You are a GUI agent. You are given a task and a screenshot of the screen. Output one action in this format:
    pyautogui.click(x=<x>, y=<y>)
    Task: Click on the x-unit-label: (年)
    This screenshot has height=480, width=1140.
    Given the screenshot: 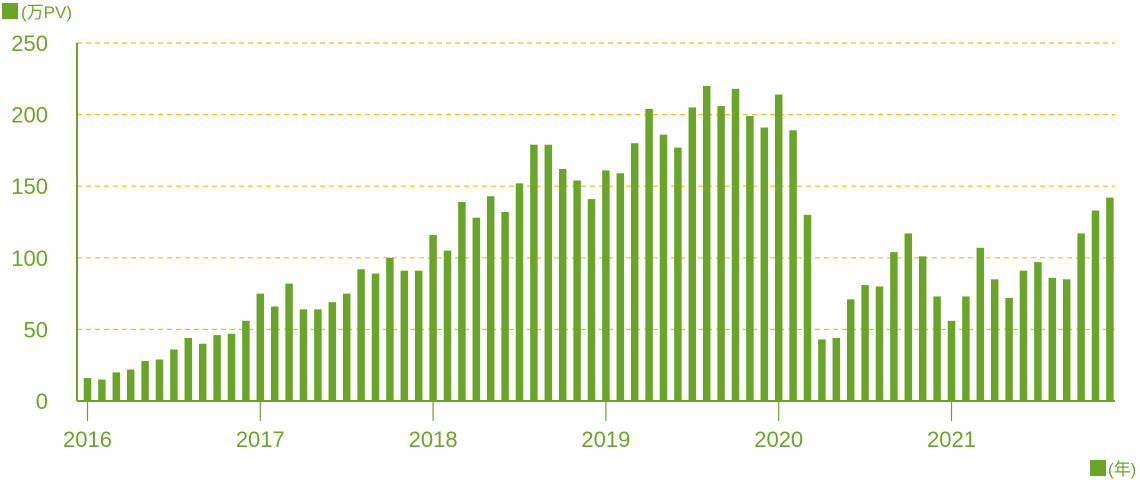 What is the action you would take?
    pyautogui.click(x=1122, y=469)
    